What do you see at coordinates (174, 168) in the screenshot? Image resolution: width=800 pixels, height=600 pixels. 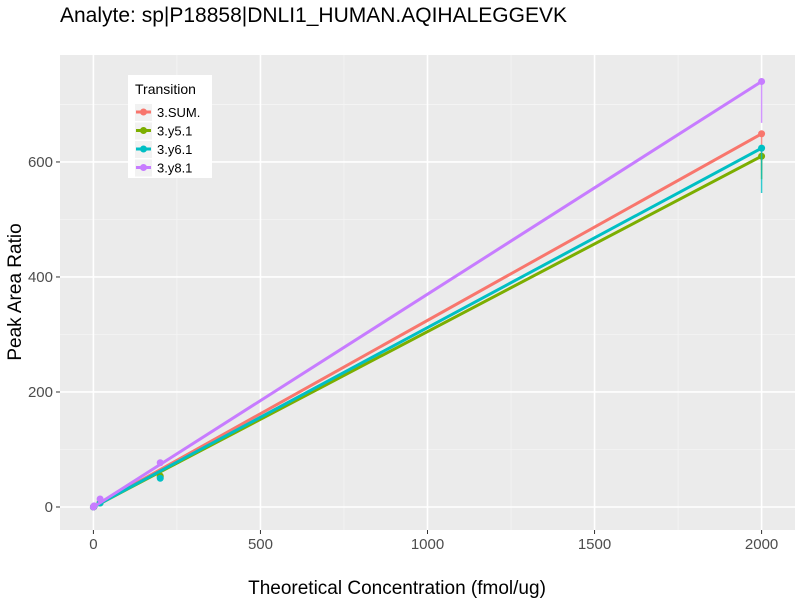 I see `legend-label: 3.y8.1` at bounding box center [174, 168].